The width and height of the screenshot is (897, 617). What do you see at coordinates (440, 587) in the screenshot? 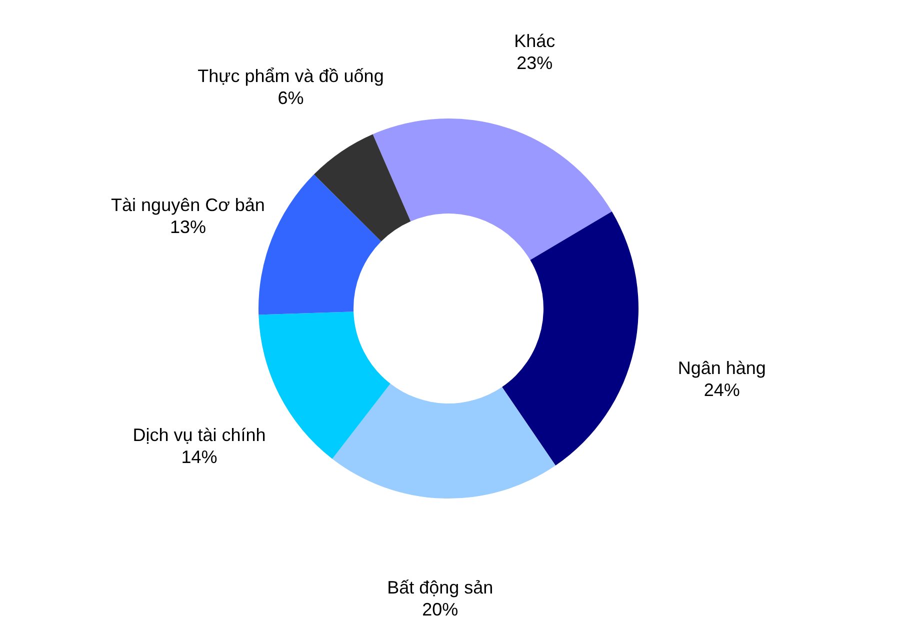
I see `slice-label: Bất động sản` at bounding box center [440, 587].